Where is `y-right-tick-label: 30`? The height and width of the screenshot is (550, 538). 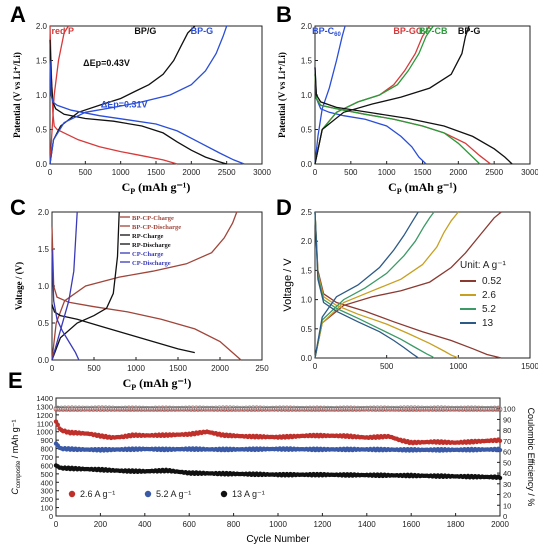
y-right-tick-label: 30 is located at coordinates (507, 484).